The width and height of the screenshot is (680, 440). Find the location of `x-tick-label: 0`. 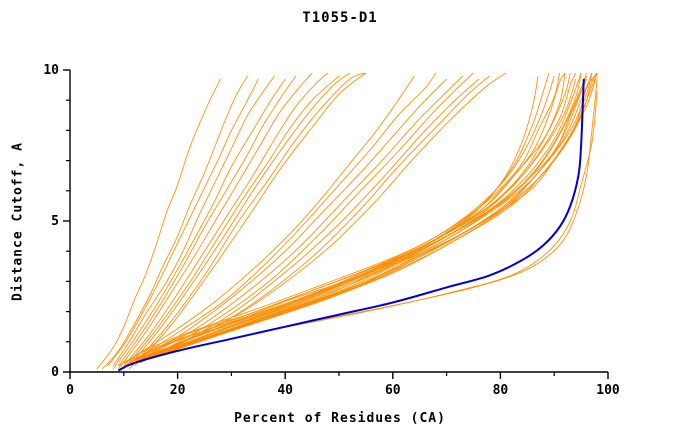

x-tick-label: 0 is located at coordinates (70, 390).